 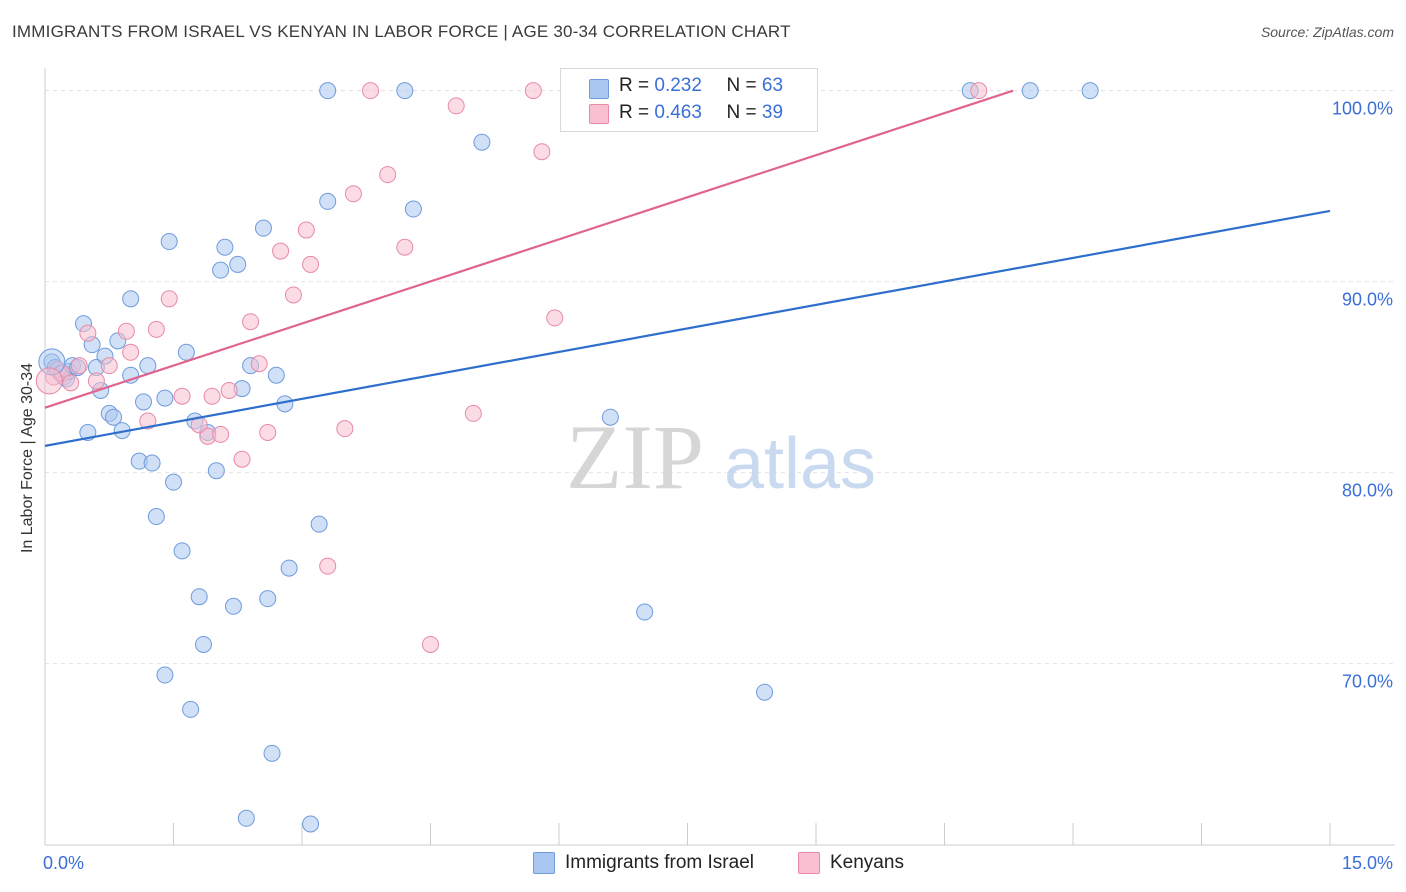 What do you see at coordinates (1367, 682) in the screenshot?
I see `y-tick-label: 70.0%` at bounding box center [1367, 682].